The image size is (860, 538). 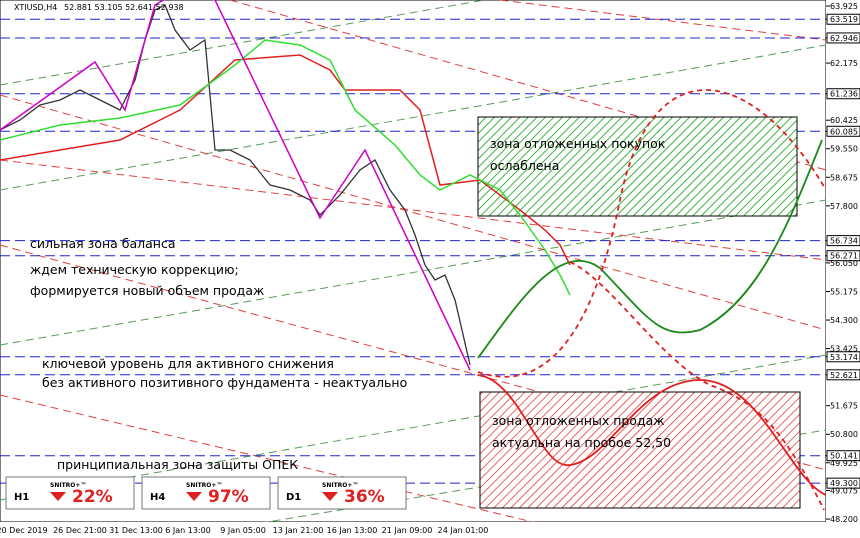 I want to click on timeframe: D1, so click(x=293, y=497).